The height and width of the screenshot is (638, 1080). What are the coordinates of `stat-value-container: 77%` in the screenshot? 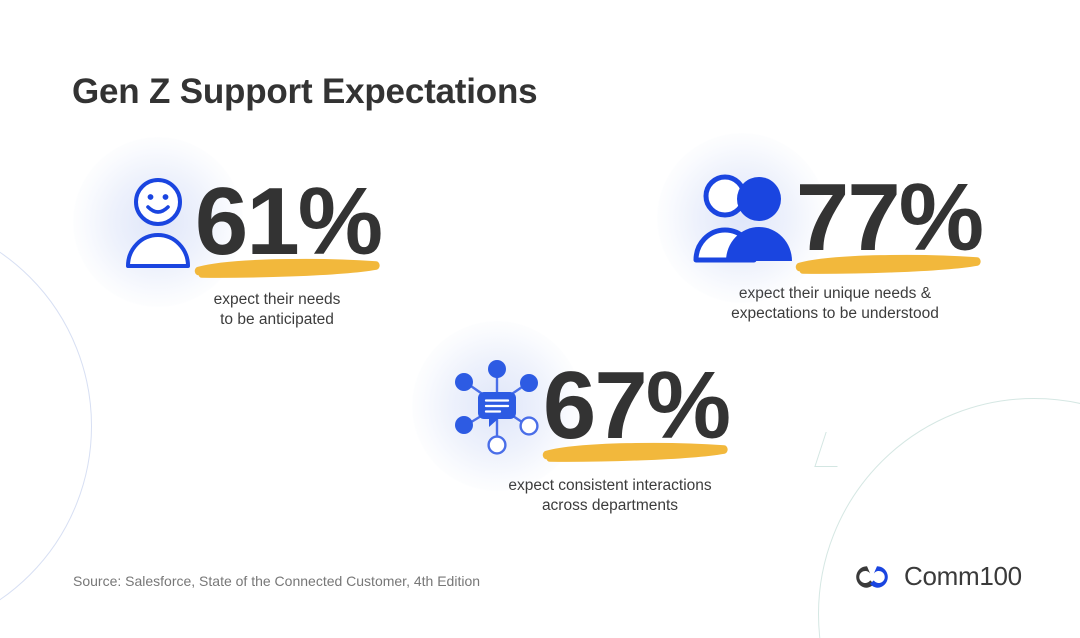 It's located at (889, 218).